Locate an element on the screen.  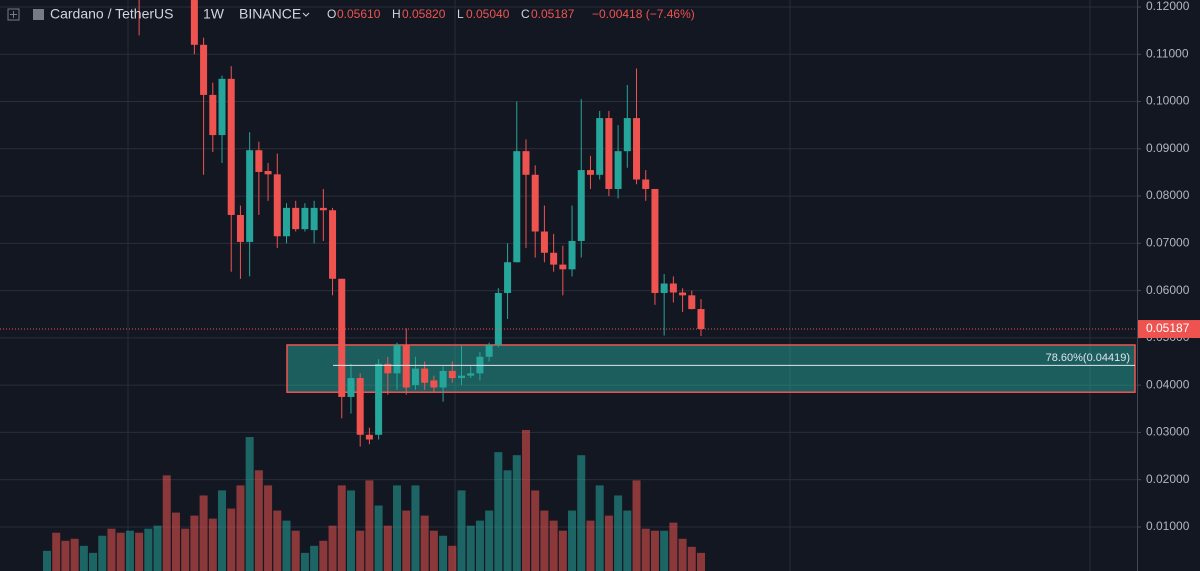
overlay: 78.60%(0.04419) is located at coordinates (568, 347).